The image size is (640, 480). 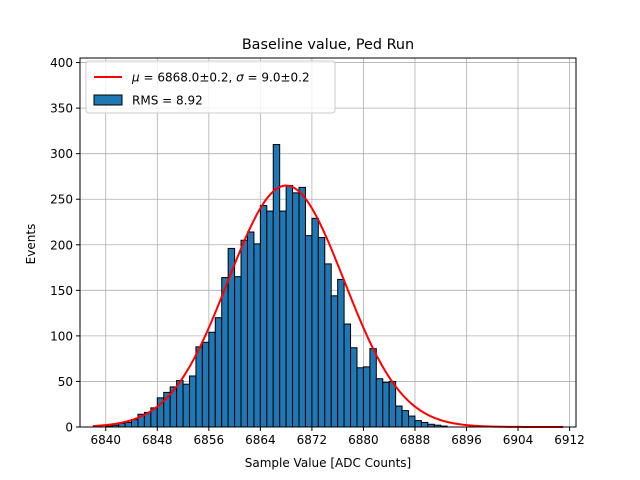 I want to click on x-axis-label: Sample Value [ADC Counts], so click(x=328, y=463).